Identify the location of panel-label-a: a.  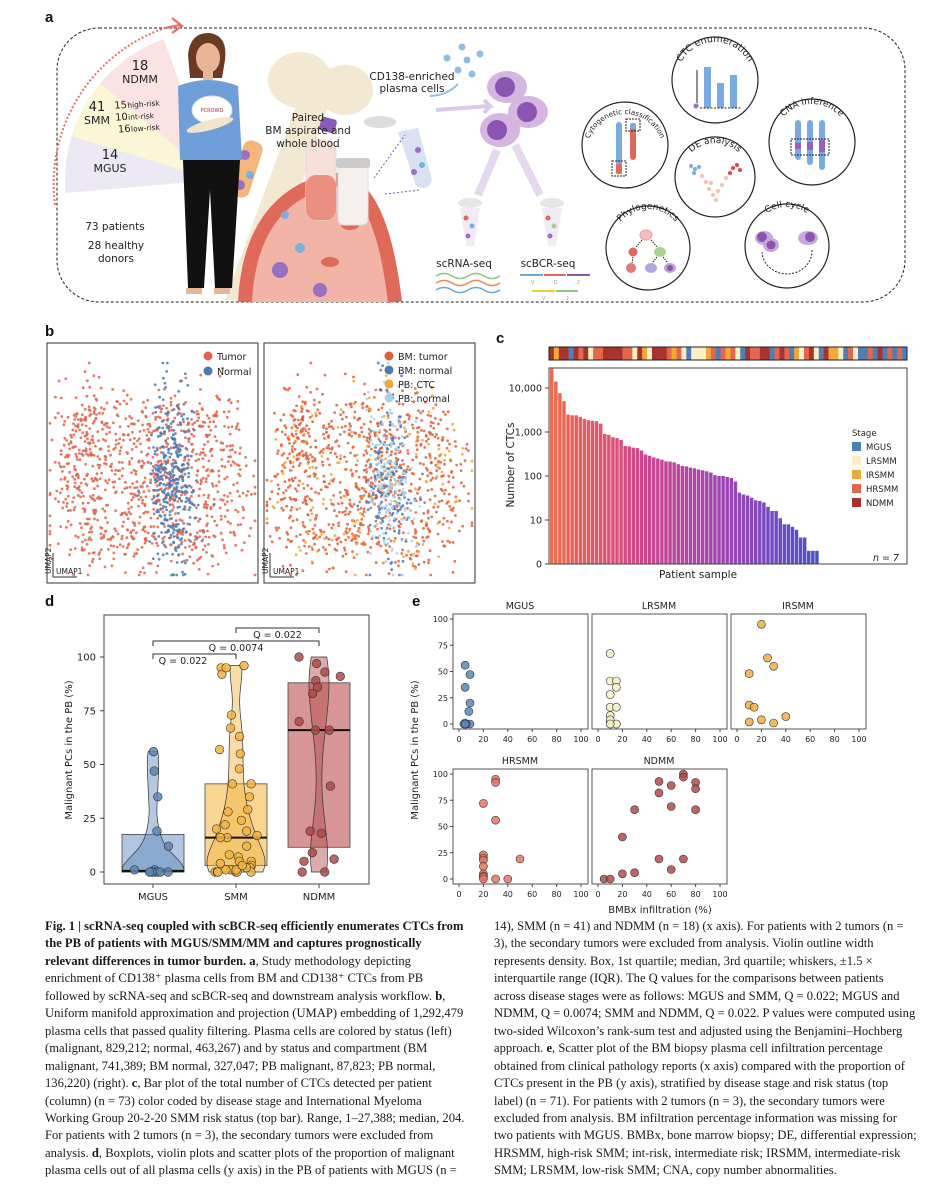
(49, 17).